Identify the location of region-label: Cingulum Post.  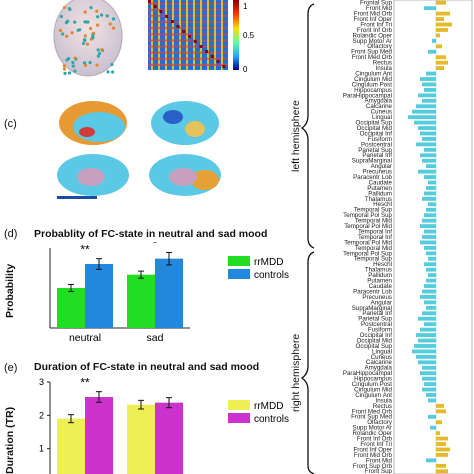
(372, 84).